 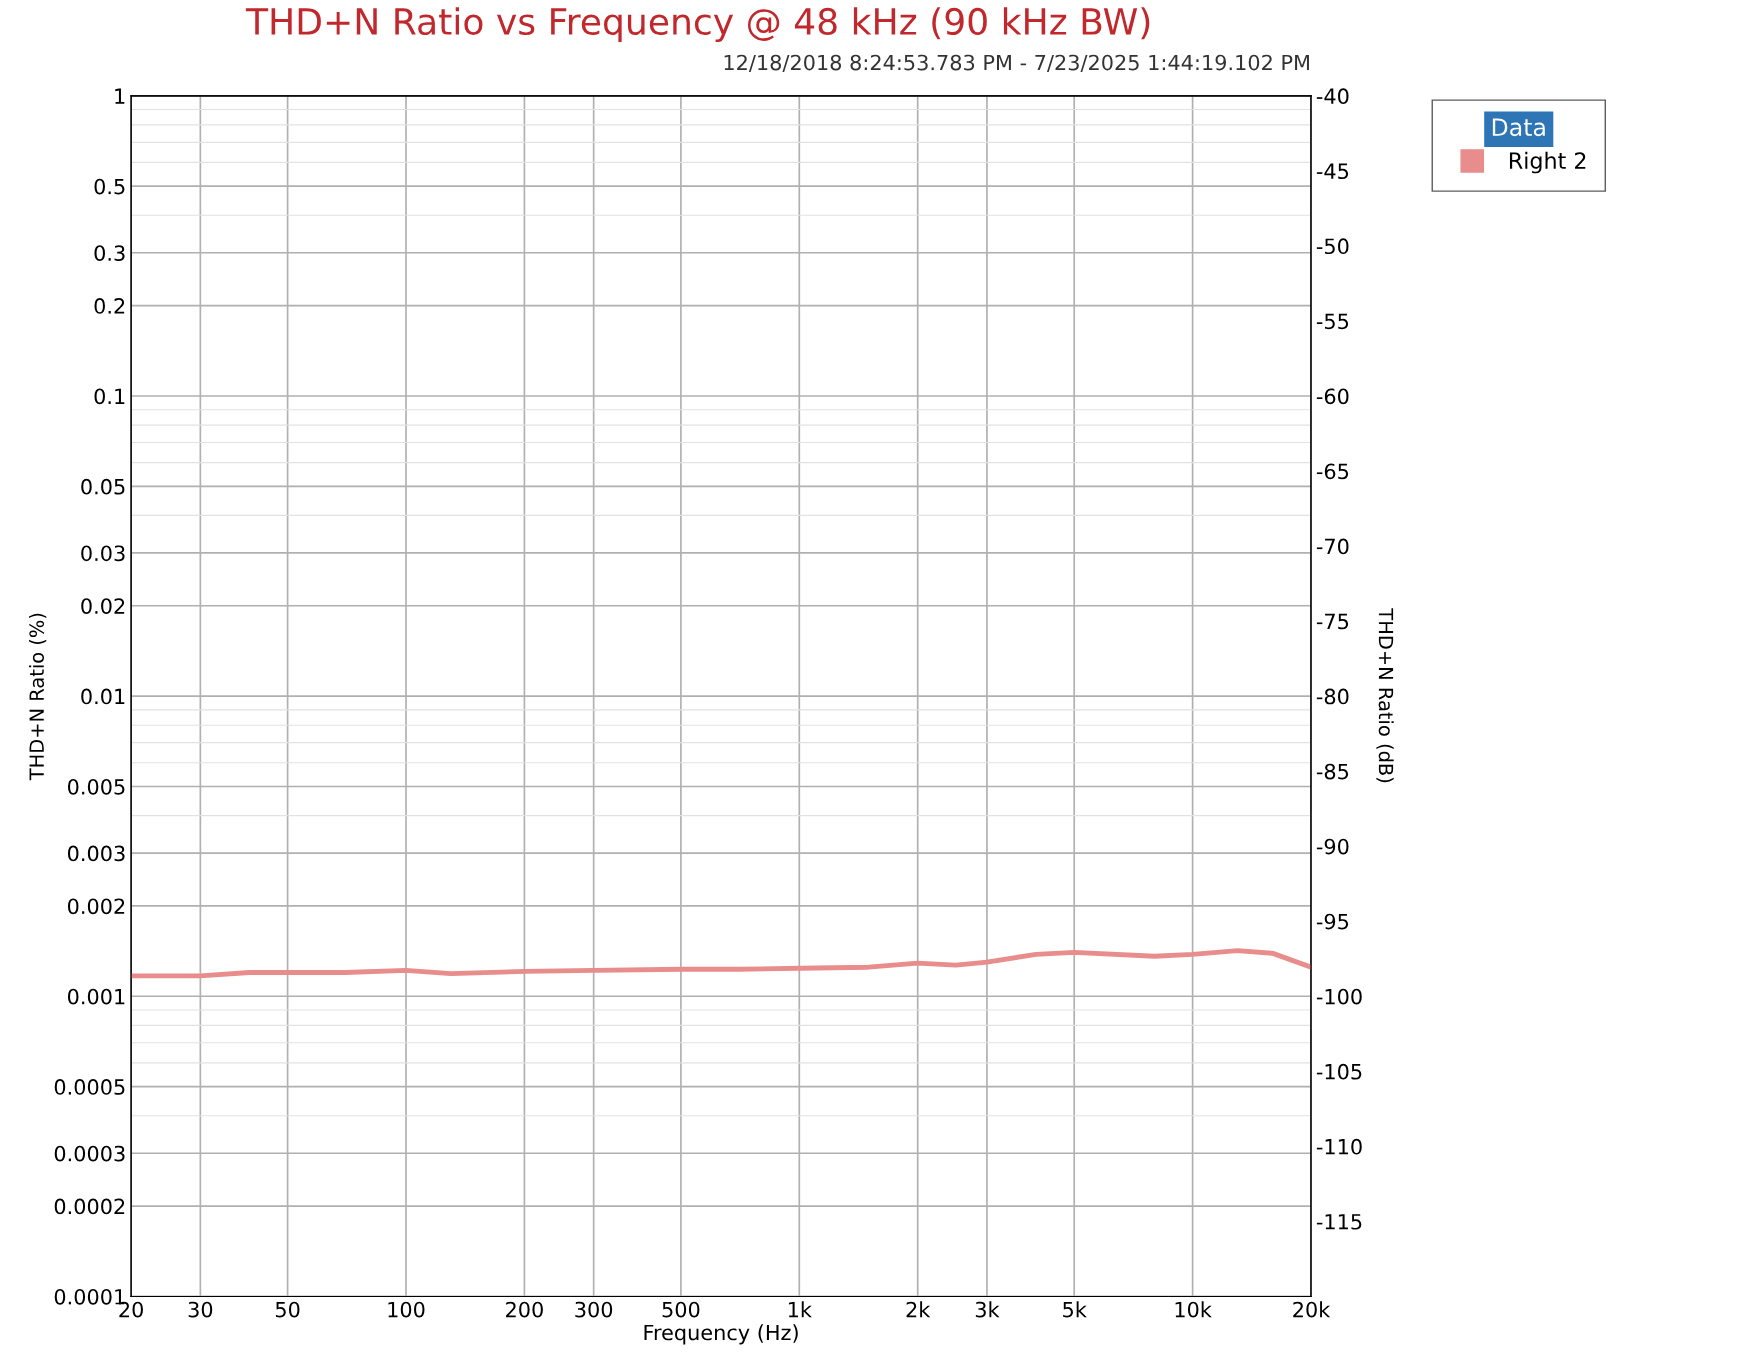 I want to click on y2-tick-label: -100, so click(x=1339, y=996).